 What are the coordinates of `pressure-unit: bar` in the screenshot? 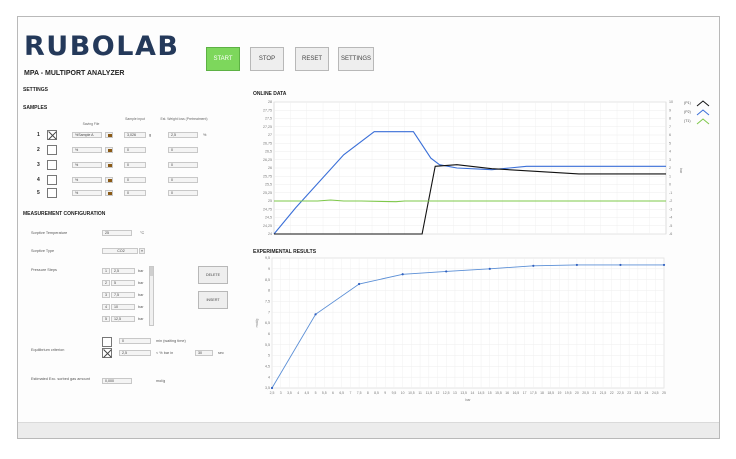 It's located at (141, 295).